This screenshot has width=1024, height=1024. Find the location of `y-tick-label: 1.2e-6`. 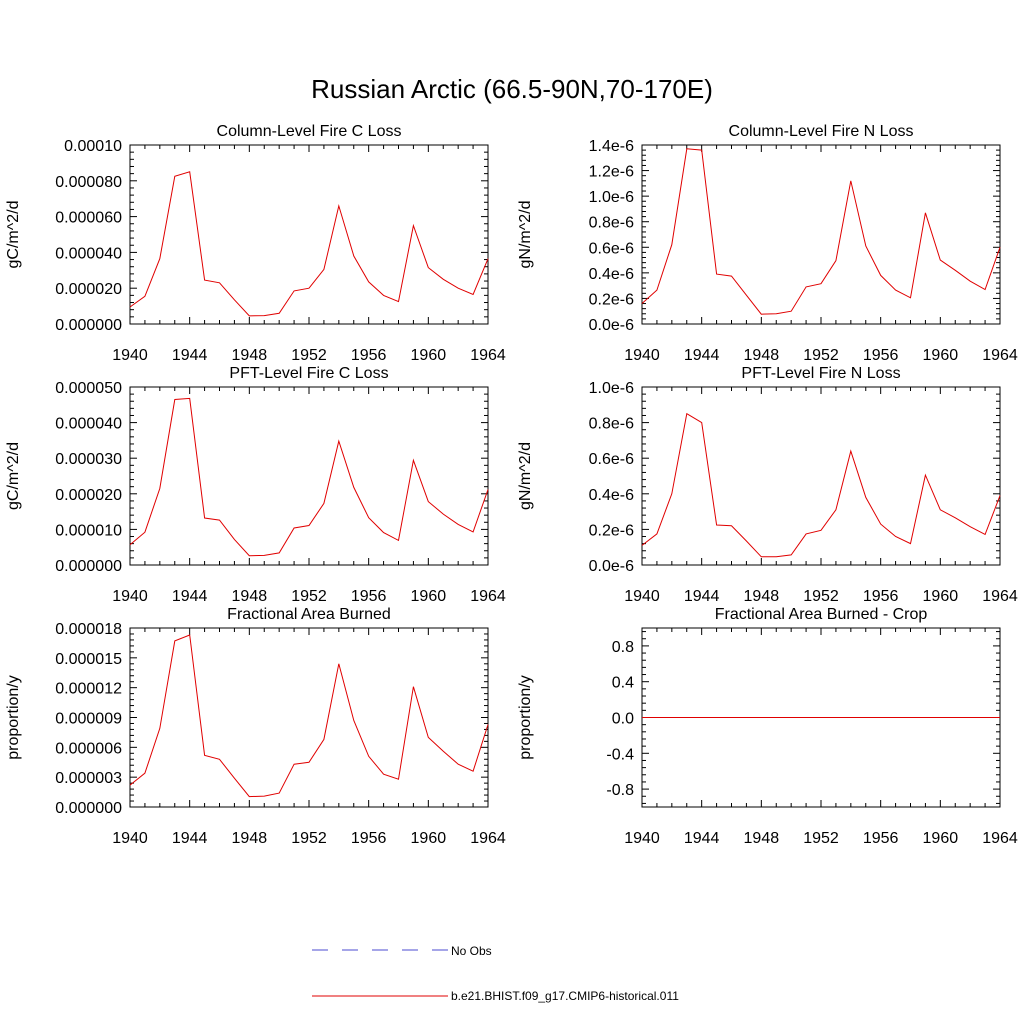

y-tick-label: 1.2e-6 is located at coordinates (611, 172).